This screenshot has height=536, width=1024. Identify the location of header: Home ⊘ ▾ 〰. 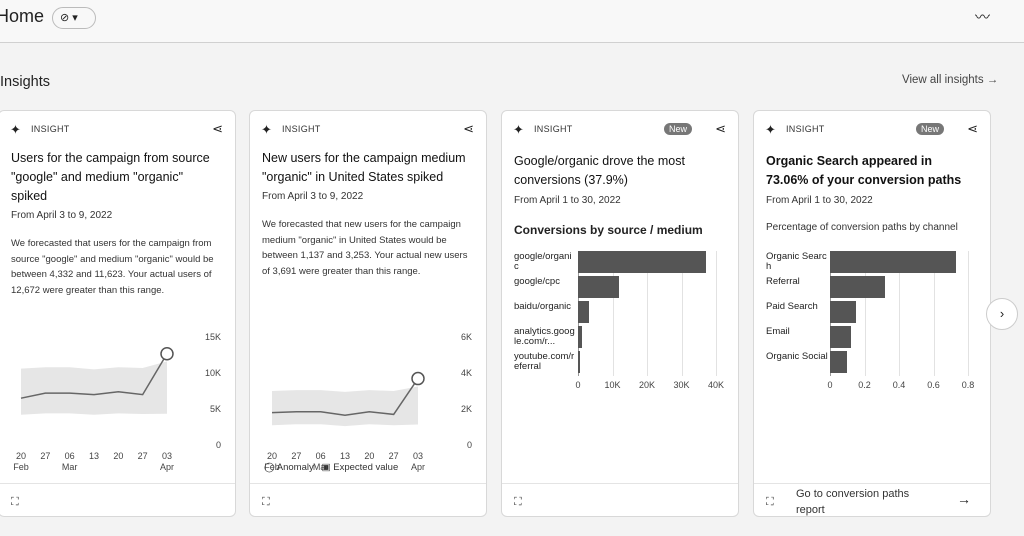
(512, 21).